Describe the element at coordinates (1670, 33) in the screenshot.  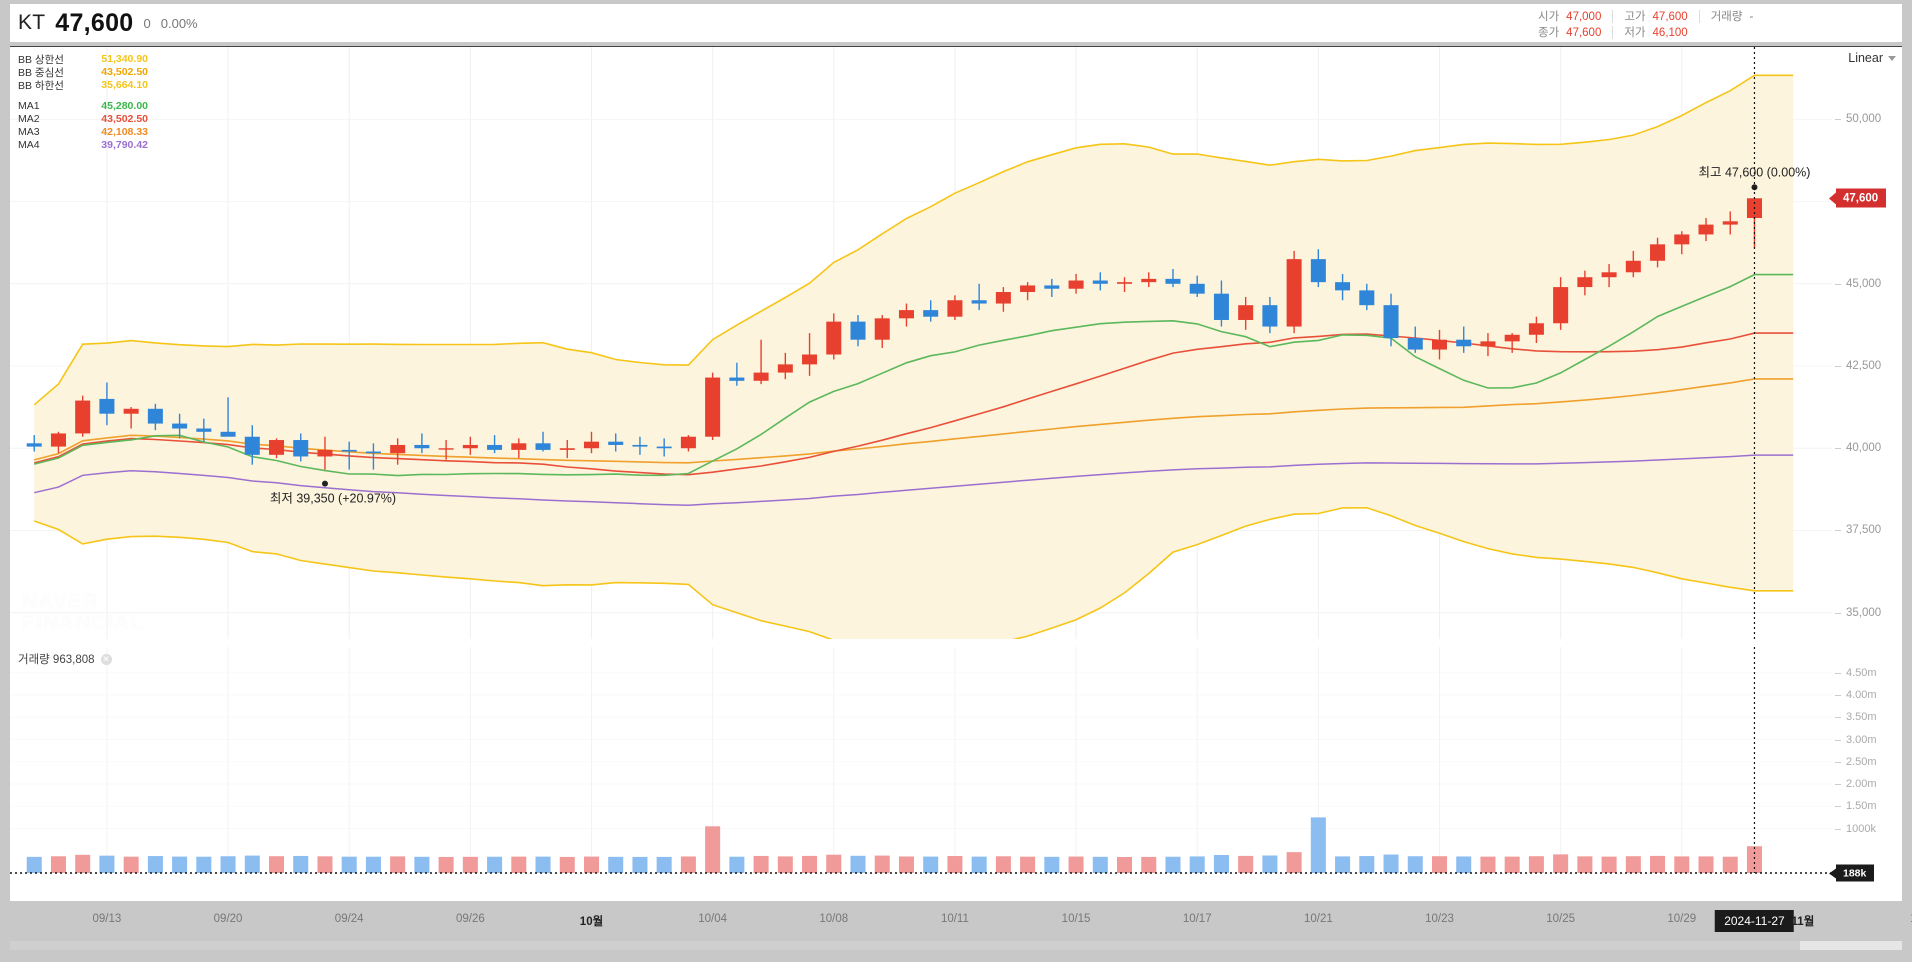
I see `low-value: 46,100` at that location.